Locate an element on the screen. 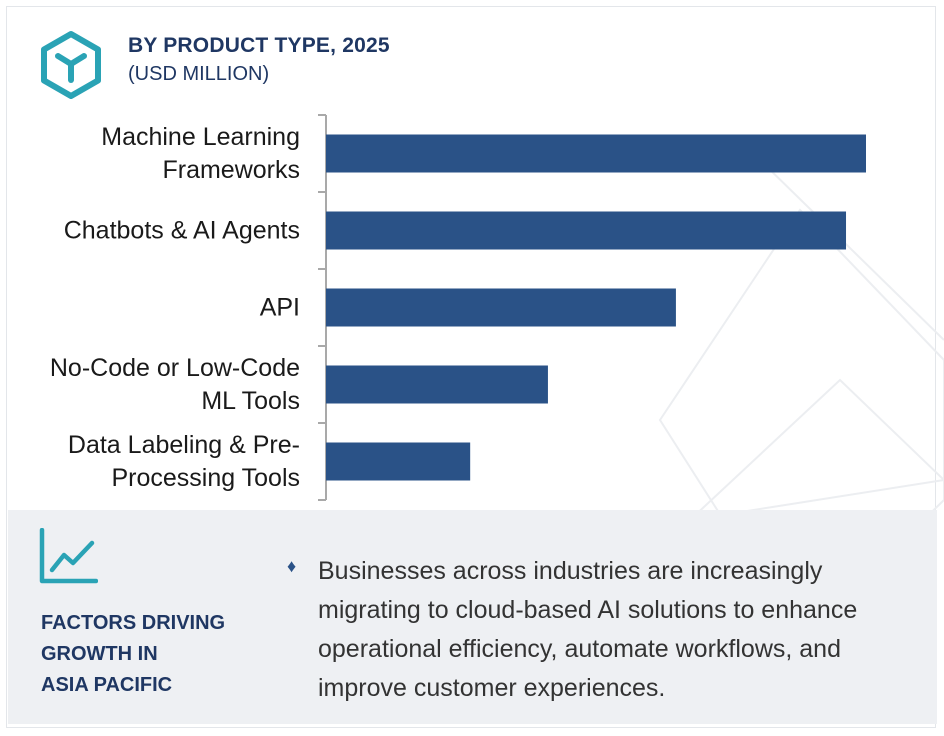 The image size is (944, 736). factors-title-line: FACTORS DRIVING is located at coordinates (133, 623).